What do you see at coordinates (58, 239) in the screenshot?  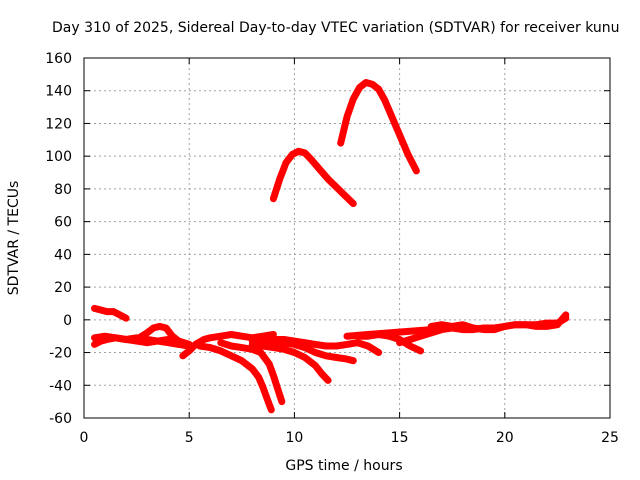 I see `y-tick-labels: -60 -40 -20 0 20 40 60 80 100 120 140 160` at bounding box center [58, 239].